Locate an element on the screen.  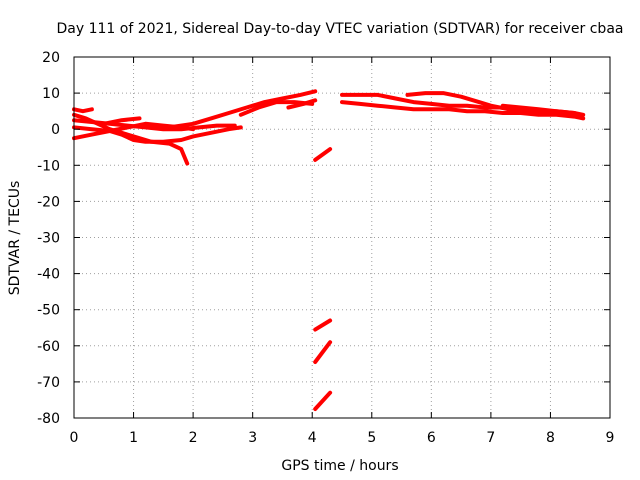
y-tick-labels: 20 10 0 -10 -20 -30 -40 -50 -60 -70 -80 is located at coordinates (48, 238).